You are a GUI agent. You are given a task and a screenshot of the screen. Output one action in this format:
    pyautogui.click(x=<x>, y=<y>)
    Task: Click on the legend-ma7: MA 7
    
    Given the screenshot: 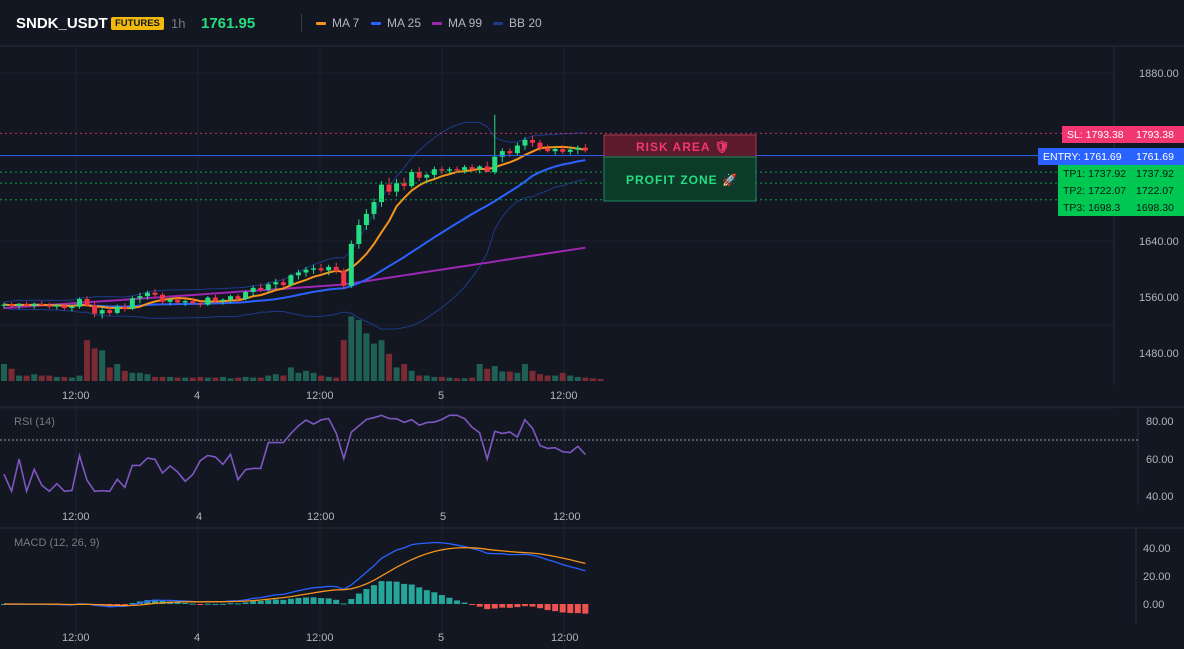 What is the action you would take?
    pyautogui.click(x=337, y=23)
    